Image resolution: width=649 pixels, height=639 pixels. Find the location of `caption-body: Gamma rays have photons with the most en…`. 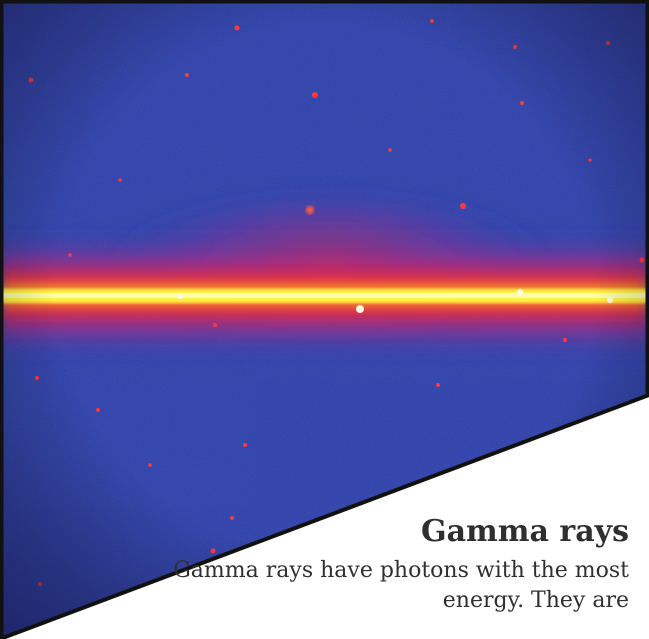

caption-body: Gamma rays have photons with the most en… is located at coordinates (401, 585).